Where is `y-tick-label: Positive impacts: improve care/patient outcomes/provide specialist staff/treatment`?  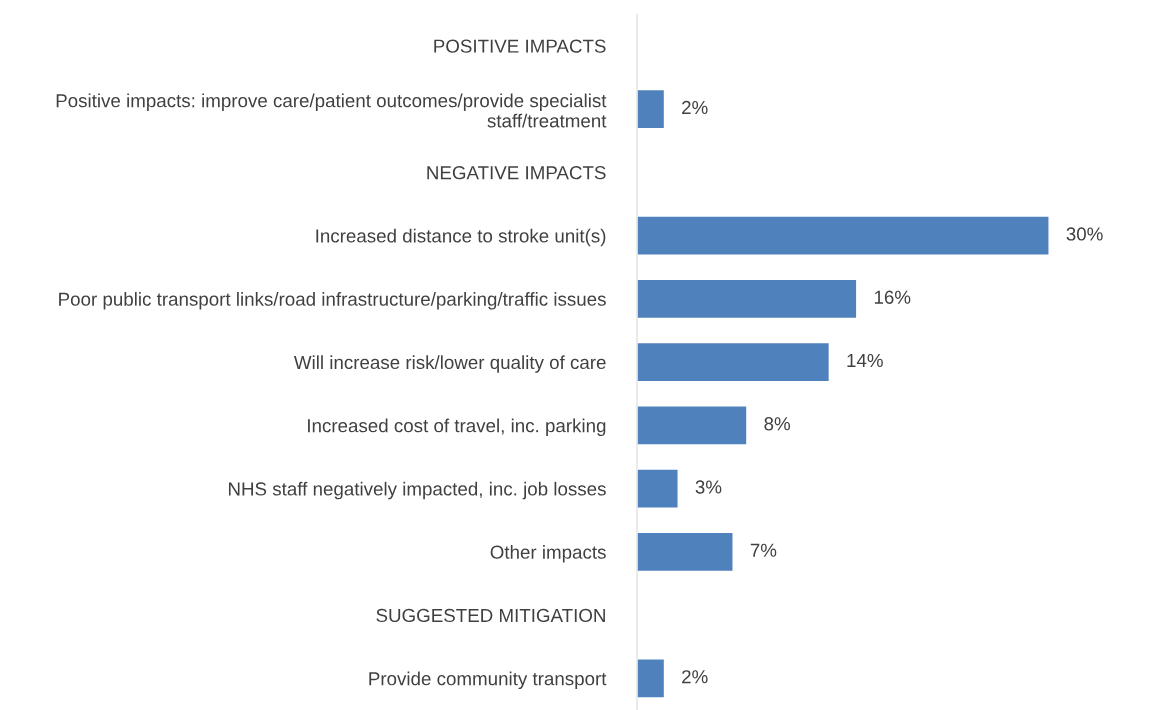 y-tick-label: Positive impacts: improve care/patient outcomes/provide specialist staff/treatment is located at coordinates (331, 110).